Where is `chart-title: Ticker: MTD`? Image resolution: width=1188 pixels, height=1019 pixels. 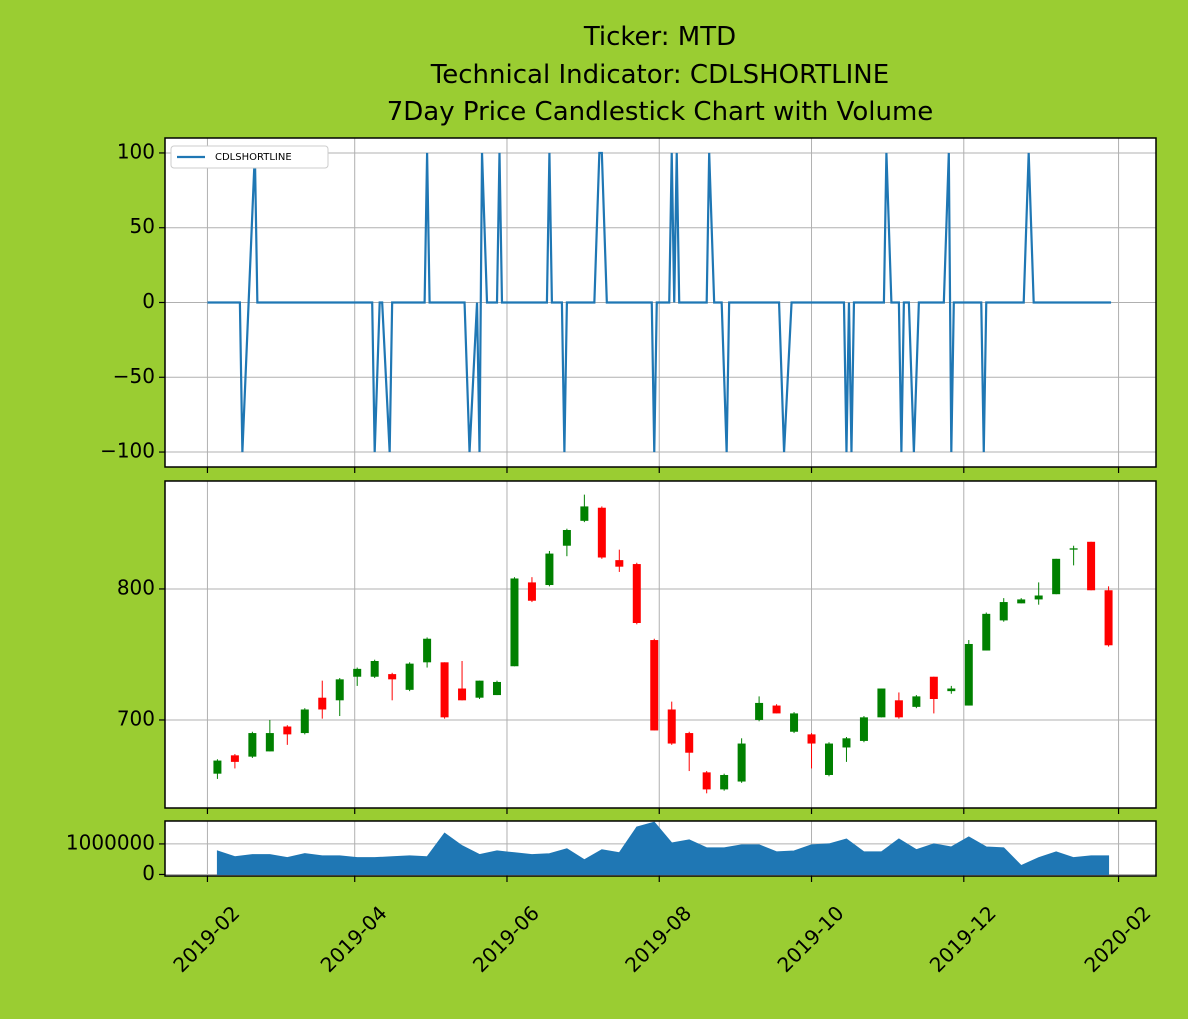
chart-title: Ticker: MTD is located at coordinates (659, 37).